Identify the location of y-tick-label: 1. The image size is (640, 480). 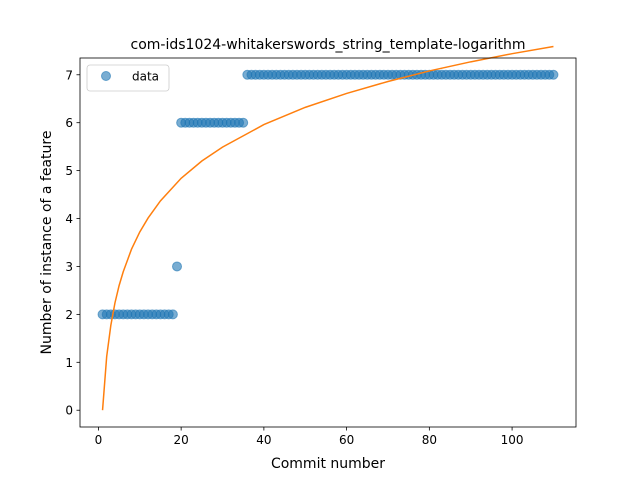
(69, 363).